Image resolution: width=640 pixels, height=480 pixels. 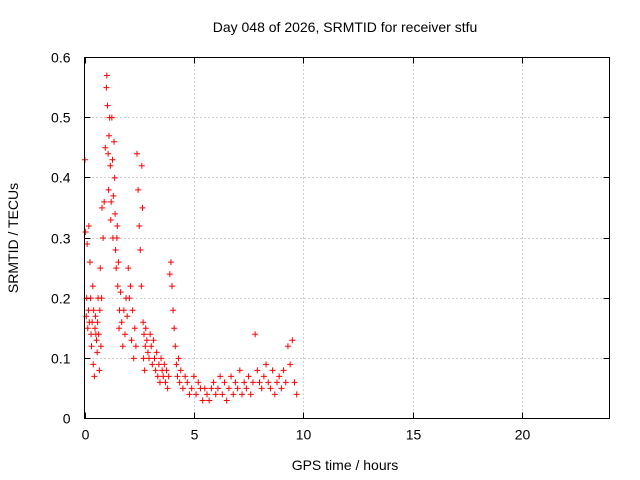 What do you see at coordinates (86, 435) in the screenshot?
I see `x-tick-label: 0` at bounding box center [86, 435].